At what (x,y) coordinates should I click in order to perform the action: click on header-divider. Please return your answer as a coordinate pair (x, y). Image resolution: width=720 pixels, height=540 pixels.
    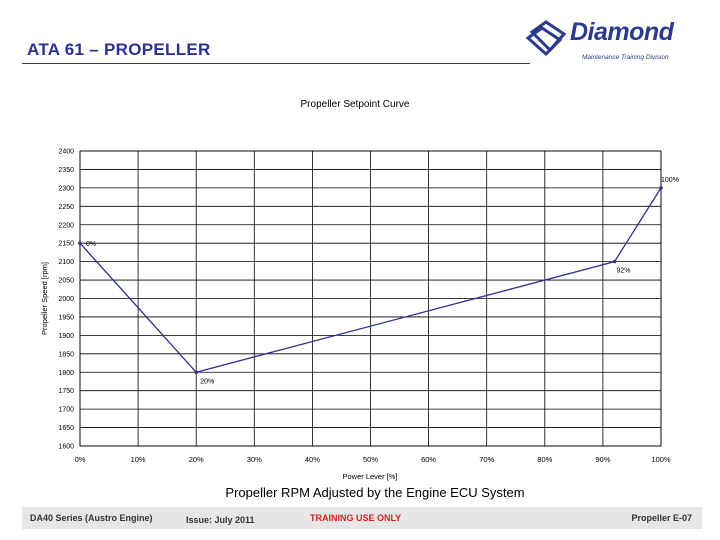
    Looking at the image, I should click on (276, 63).